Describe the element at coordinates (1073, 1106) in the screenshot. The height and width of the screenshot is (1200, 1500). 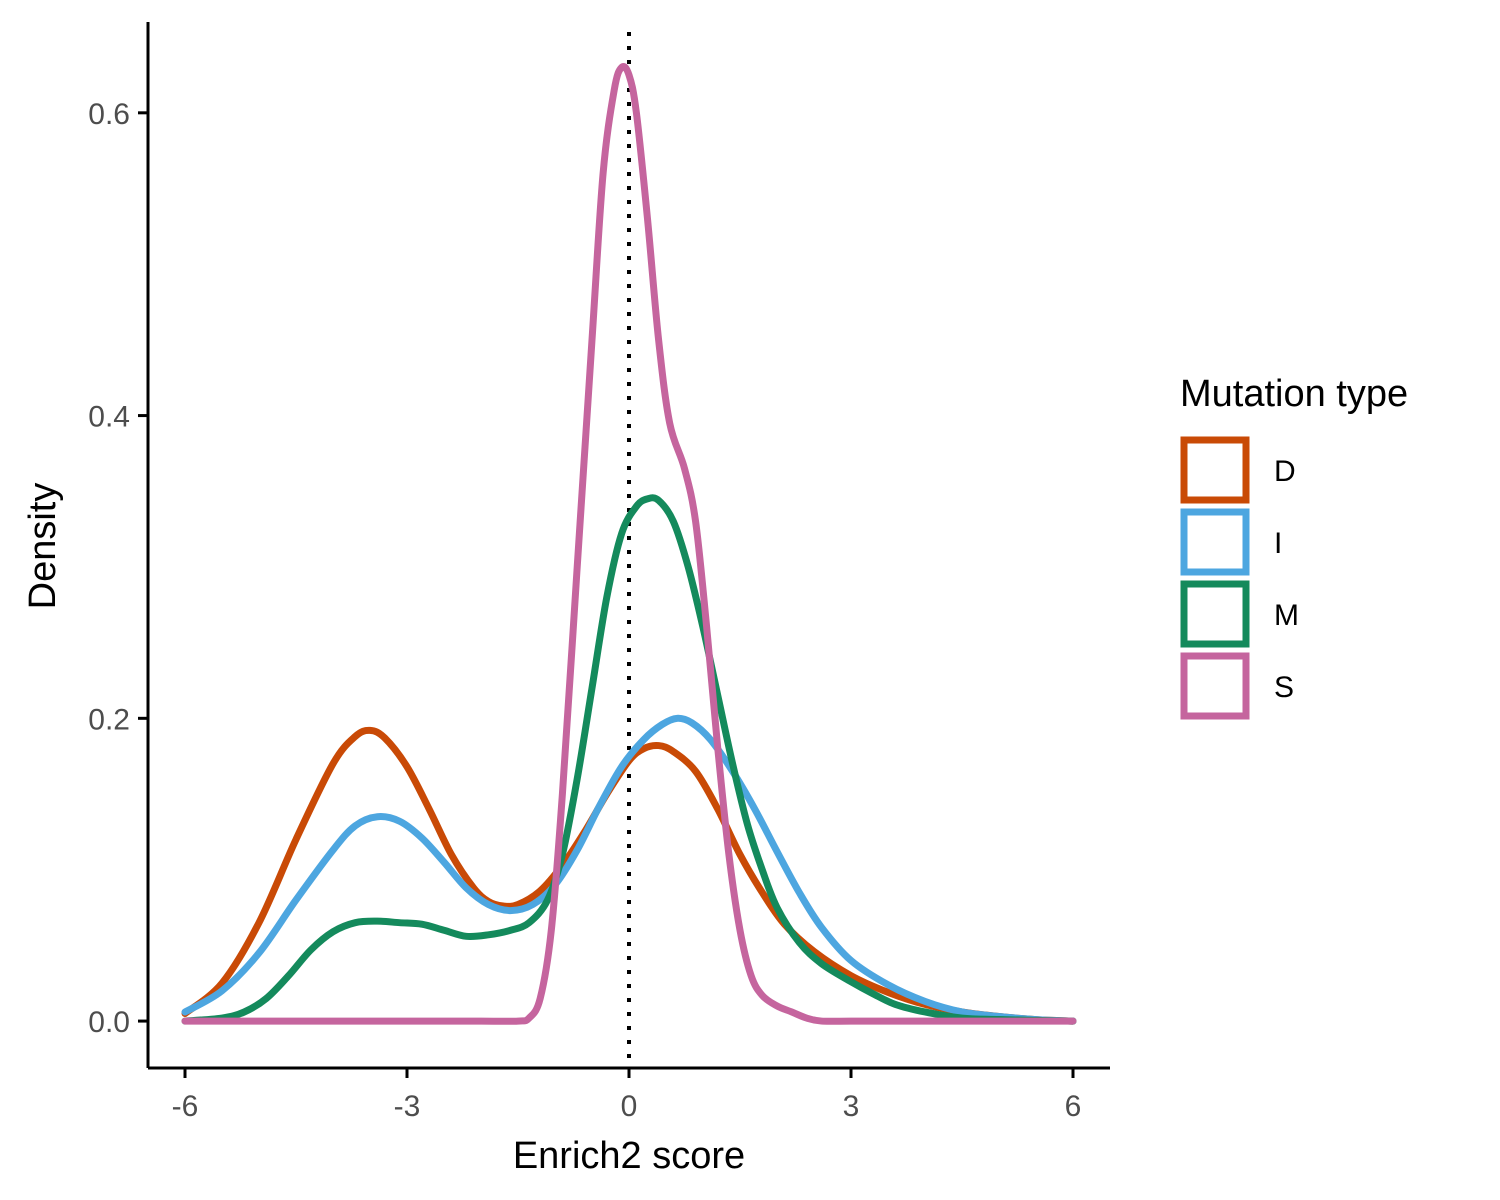
I see `x-tick-label: 6` at that location.